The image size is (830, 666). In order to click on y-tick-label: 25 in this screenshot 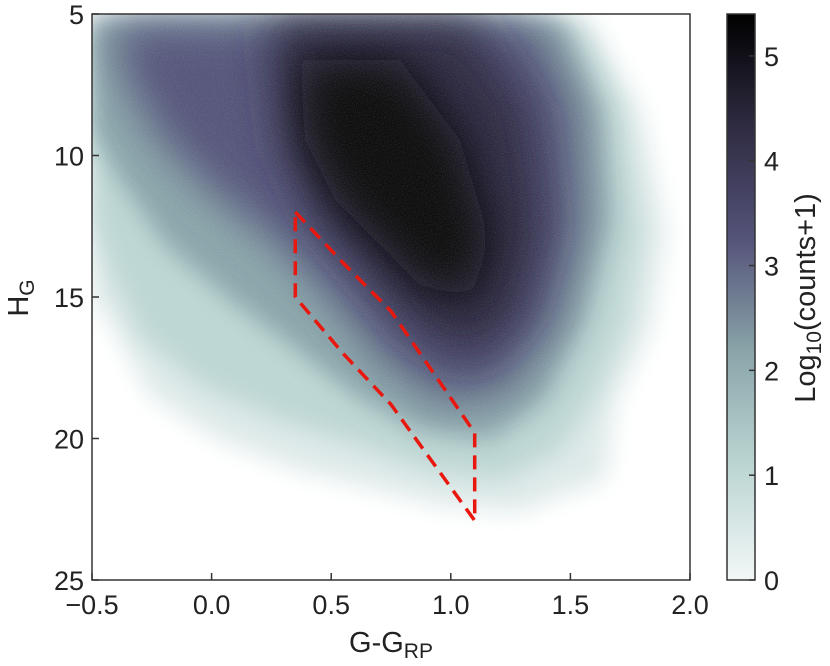, I will do `click(69, 581)`.